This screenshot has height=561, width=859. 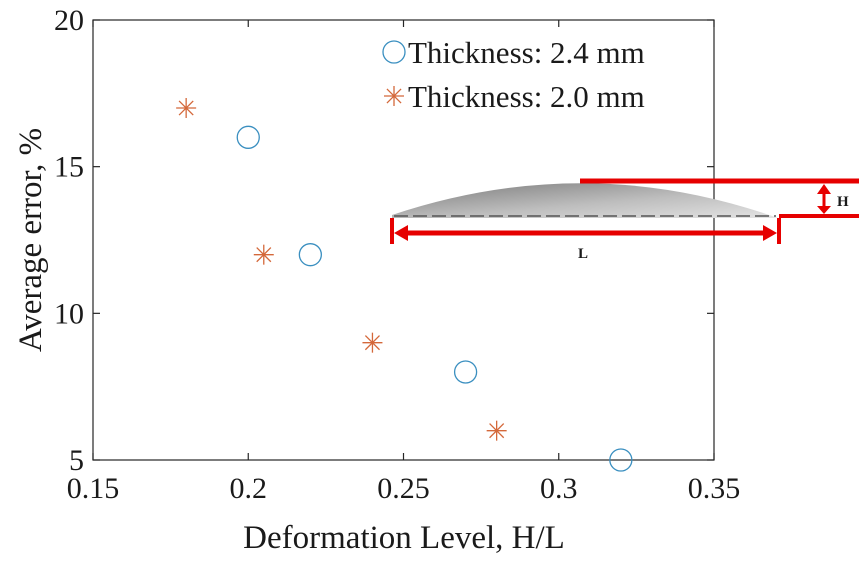 I want to click on x-tick-label: 0.3, so click(x=559, y=488).